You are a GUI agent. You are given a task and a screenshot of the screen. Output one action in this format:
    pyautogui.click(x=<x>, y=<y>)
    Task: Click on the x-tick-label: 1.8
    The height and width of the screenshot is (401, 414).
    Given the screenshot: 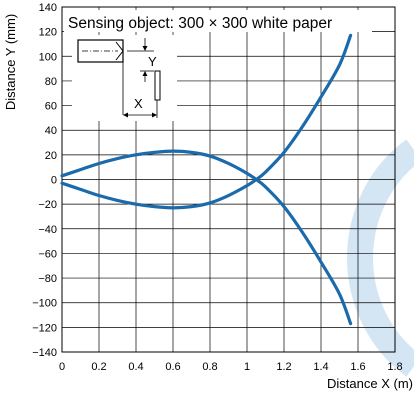 What is the action you would take?
    pyautogui.click(x=394, y=367)
    